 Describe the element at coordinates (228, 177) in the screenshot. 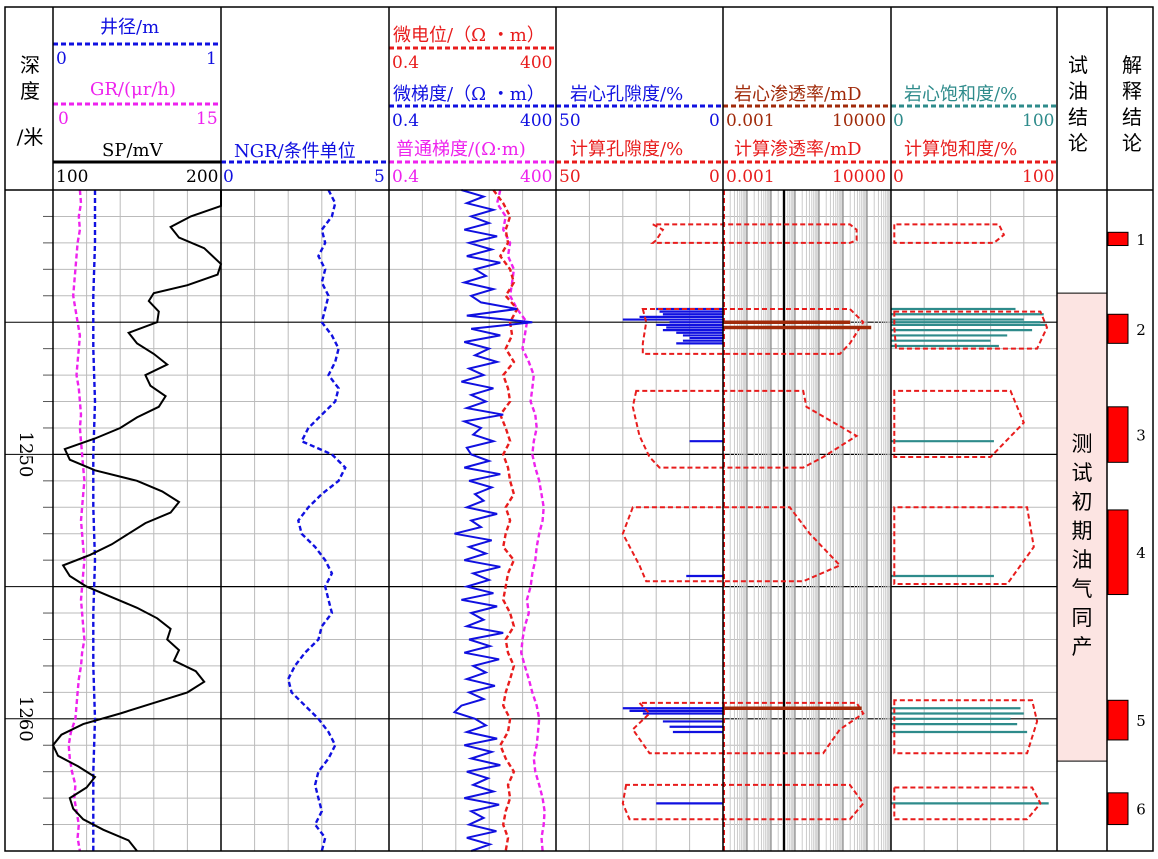

I see `ngr-min: 0` at that location.